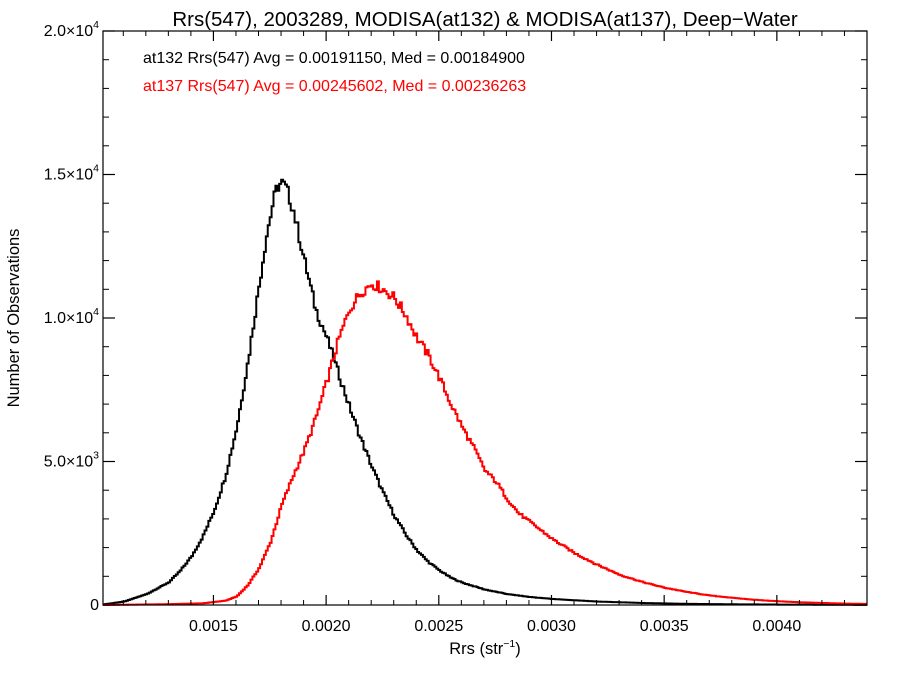 This screenshot has height=675, width=900. I want to click on x-axis-label: Rrs (str−1), so click(485, 648).